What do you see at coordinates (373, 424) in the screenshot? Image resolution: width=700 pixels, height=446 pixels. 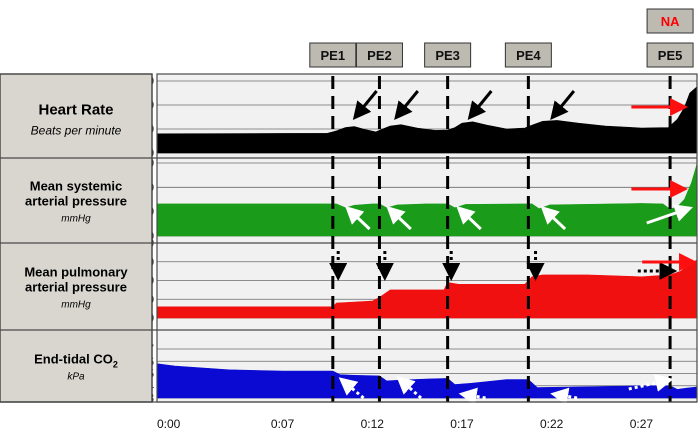 I see `xtick-012: 0:12` at bounding box center [373, 424].